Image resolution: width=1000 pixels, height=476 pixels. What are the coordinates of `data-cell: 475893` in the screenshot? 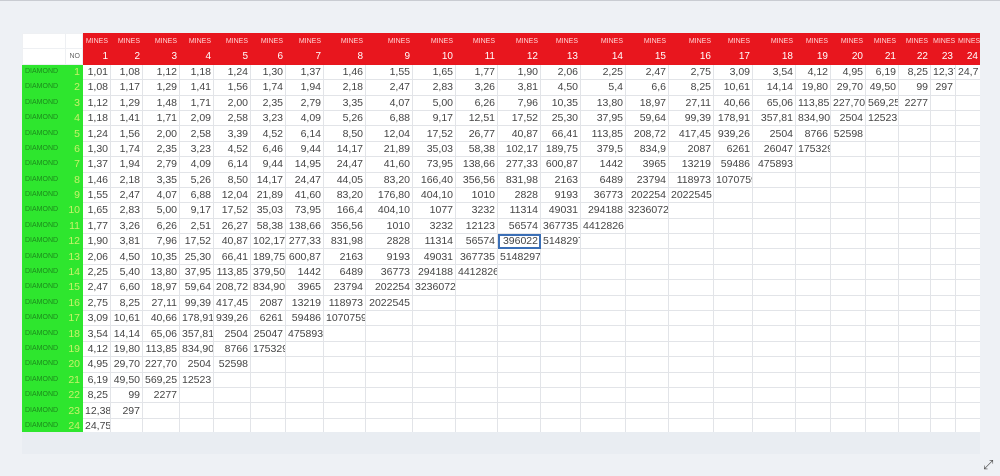 It's located at (774, 164).